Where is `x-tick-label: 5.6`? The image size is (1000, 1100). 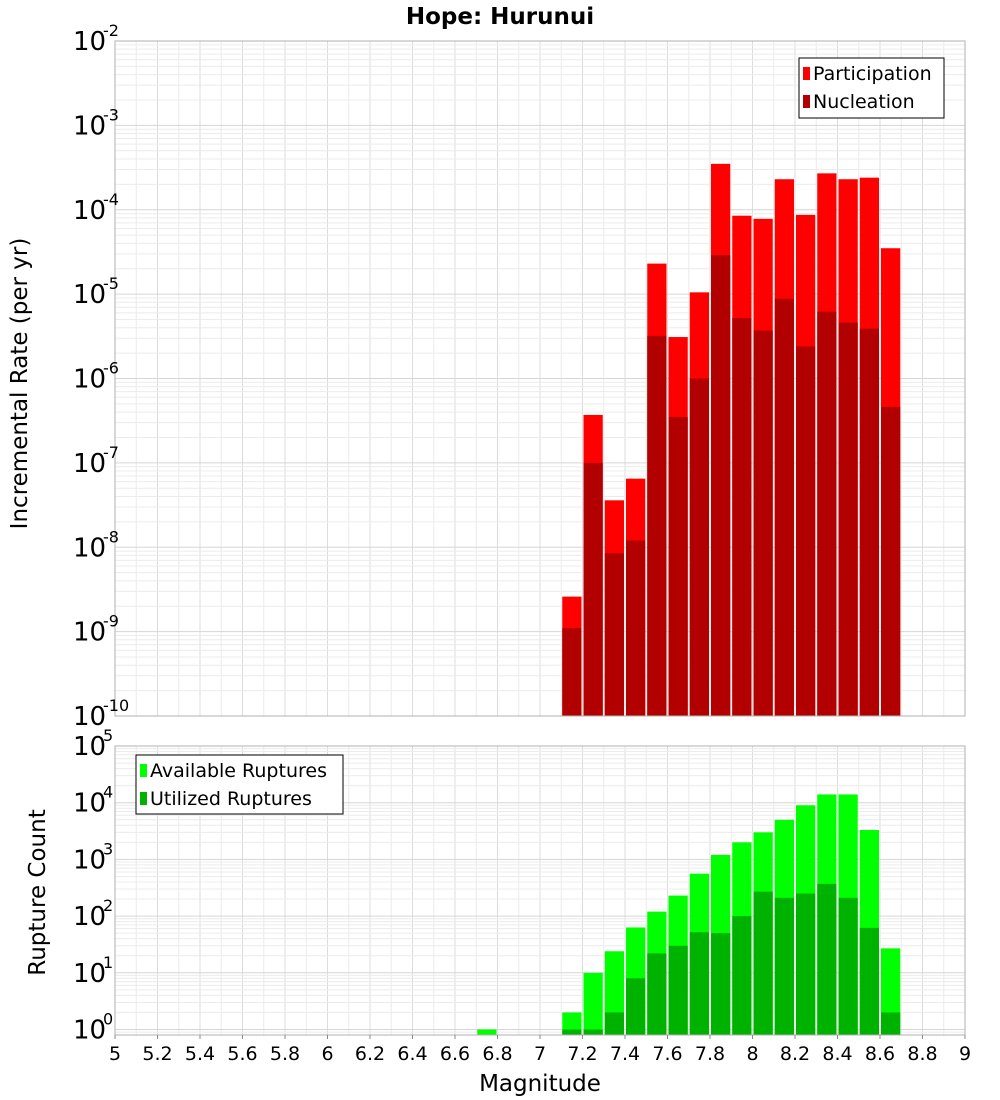 x-tick-label: 5.6 is located at coordinates (242, 1054).